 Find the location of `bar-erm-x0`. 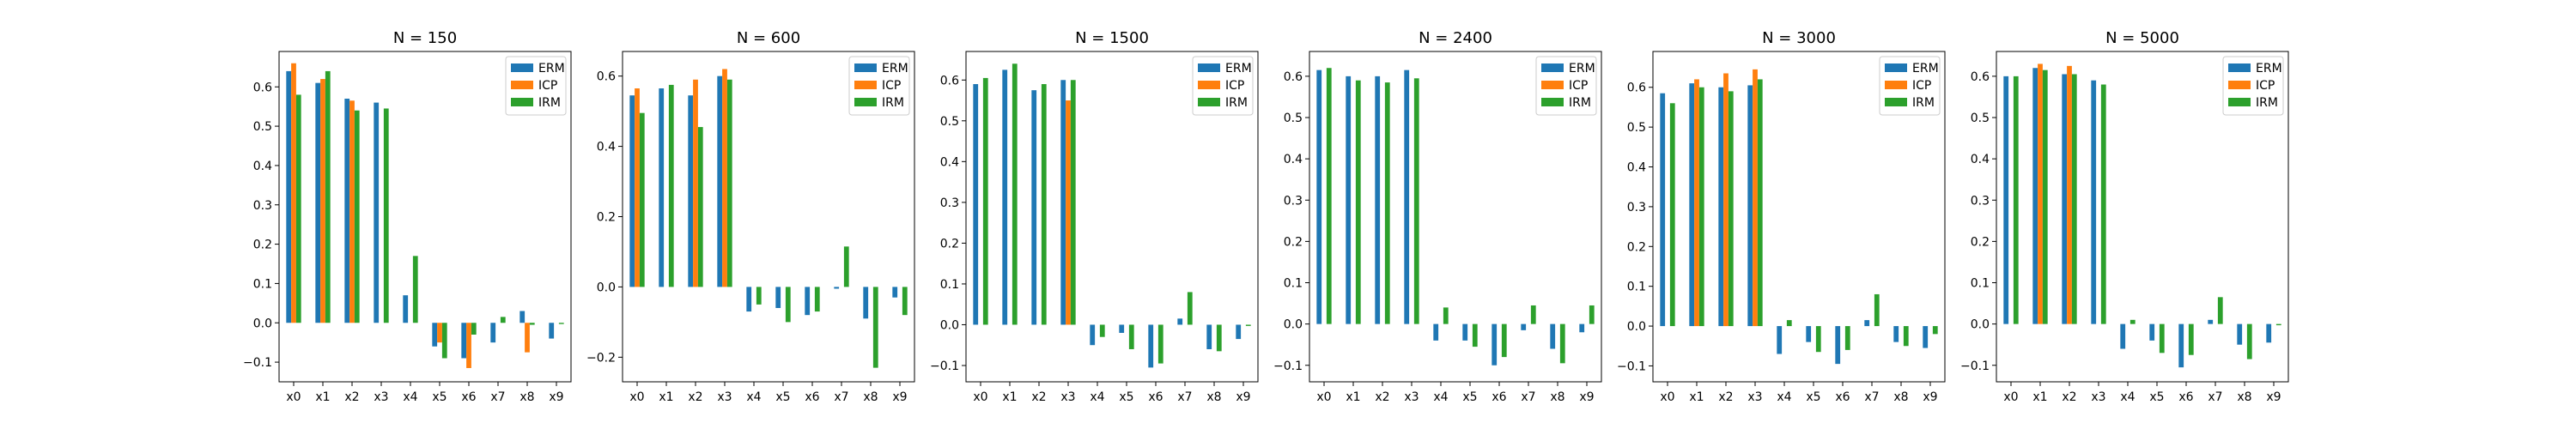

bar-erm-x0 is located at coordinates (1319, 196).